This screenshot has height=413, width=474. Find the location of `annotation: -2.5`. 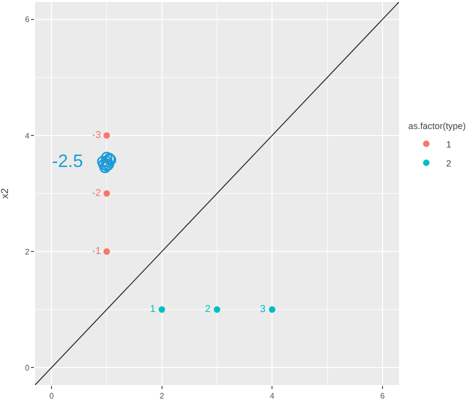

annotation: -2.5 is located at coordinates (68, 161).